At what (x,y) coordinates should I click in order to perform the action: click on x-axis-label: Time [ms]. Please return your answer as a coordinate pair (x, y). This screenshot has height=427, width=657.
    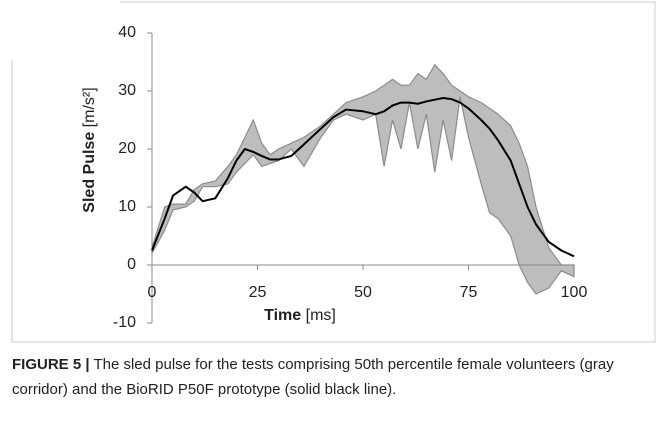
    Looking at the image, I should click on (300, 315).